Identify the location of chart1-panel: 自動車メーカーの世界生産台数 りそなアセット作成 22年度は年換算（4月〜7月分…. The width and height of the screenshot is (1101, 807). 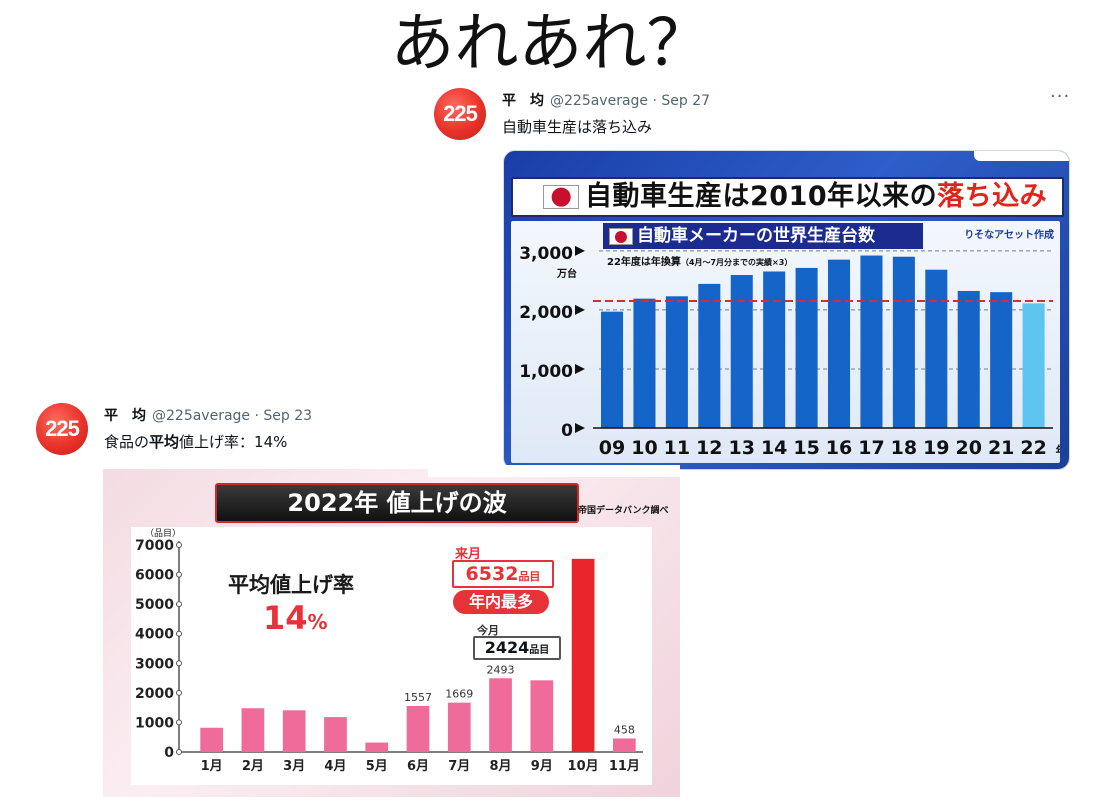
(785, 342).